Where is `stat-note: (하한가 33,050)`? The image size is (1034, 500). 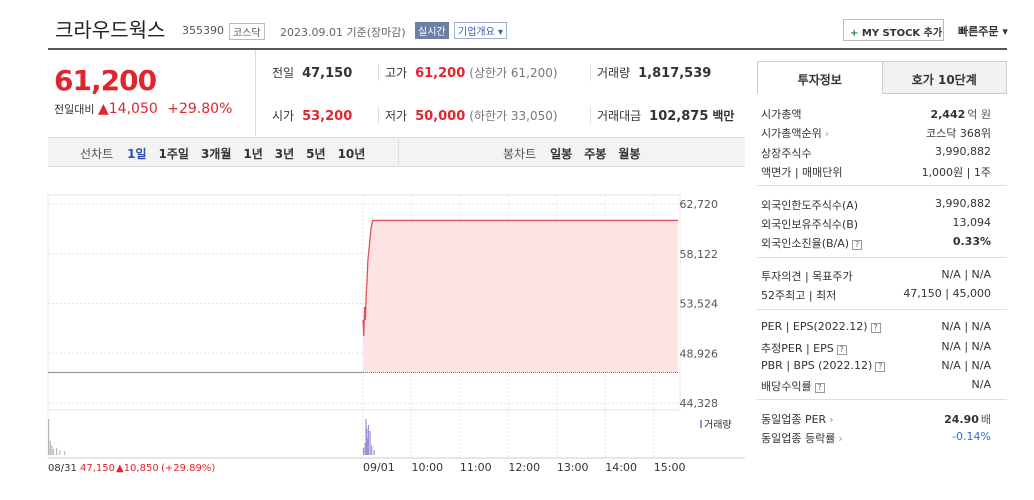 stat-note: (하한가 33,050) is located at coordinates (513, 116).